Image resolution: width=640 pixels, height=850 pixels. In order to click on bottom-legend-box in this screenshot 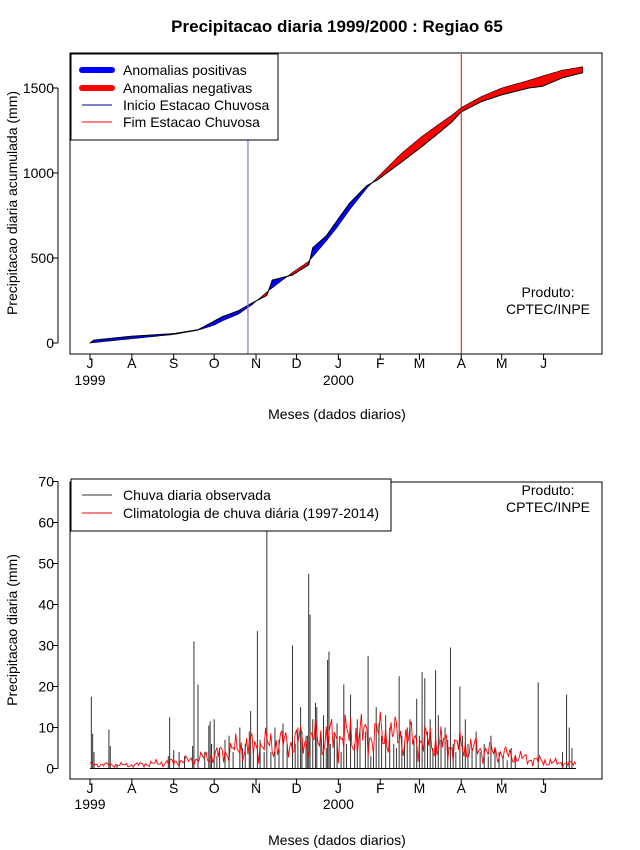, I will do `click(231, 505)`.